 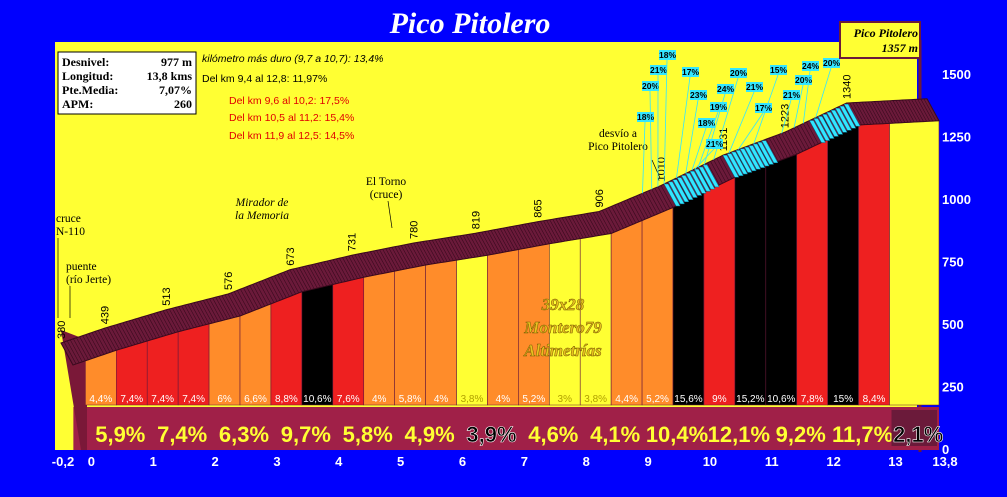 What do you see at coordinates (772, 461) in the screenshot?
I see `x-tick-label: 11` at bounding box center [772, 461].